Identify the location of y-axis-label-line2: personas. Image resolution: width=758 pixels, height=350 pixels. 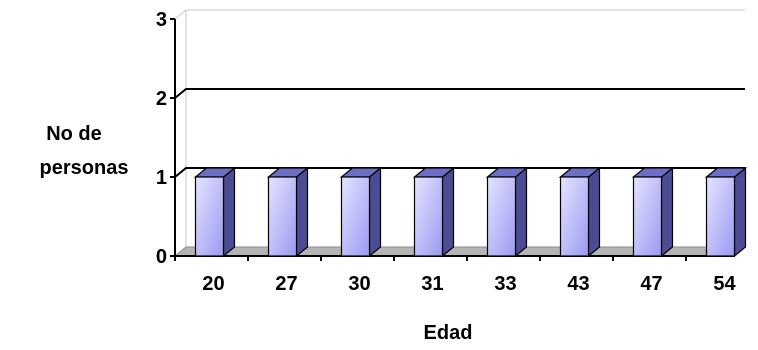
(84, 168).